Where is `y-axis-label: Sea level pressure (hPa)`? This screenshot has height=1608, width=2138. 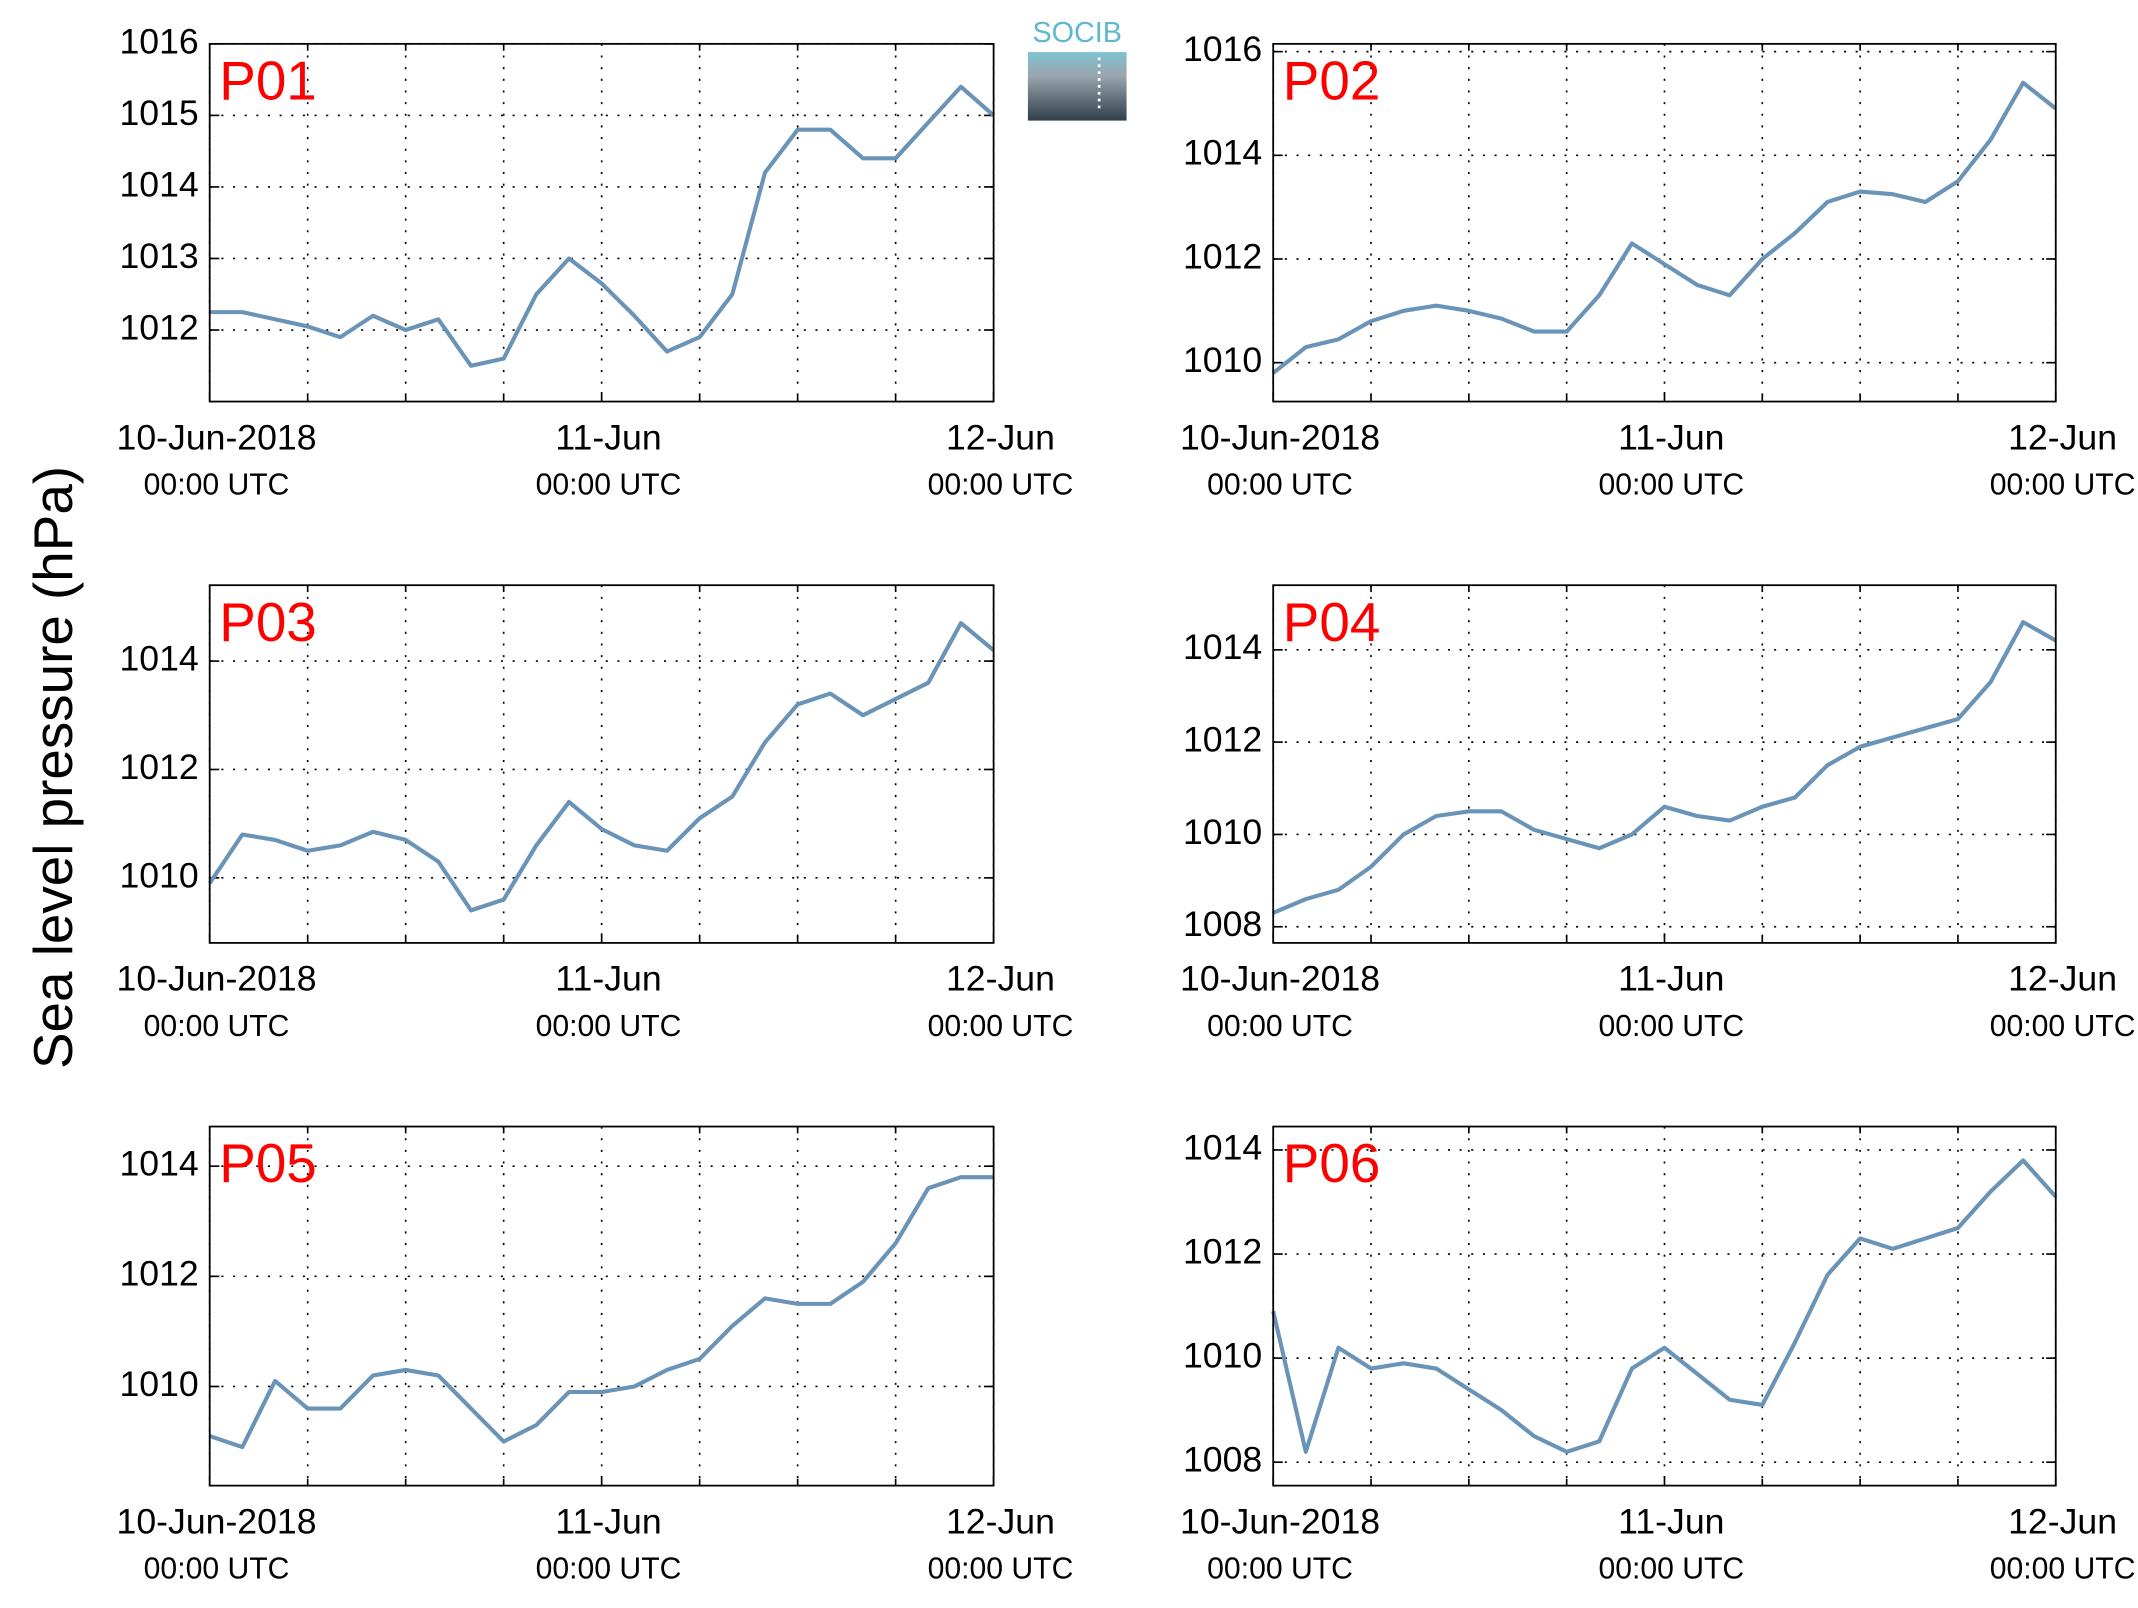
y-axis-label: Sea level pressure (hPa) is located at coordinates (53, 767).